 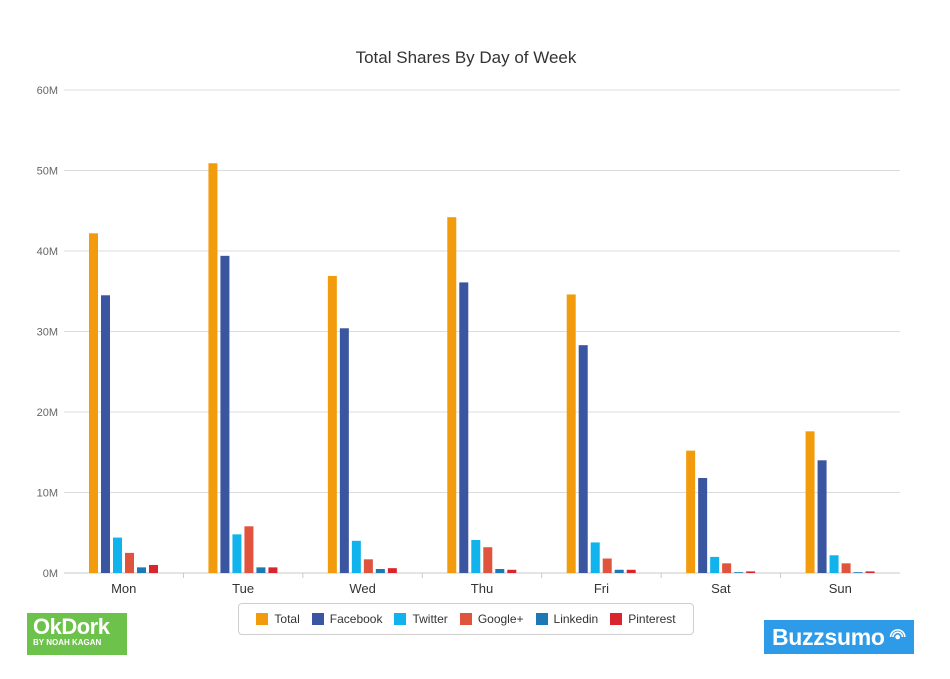 I want to click on legend-label: Facebook, so click(x=356, y=619).